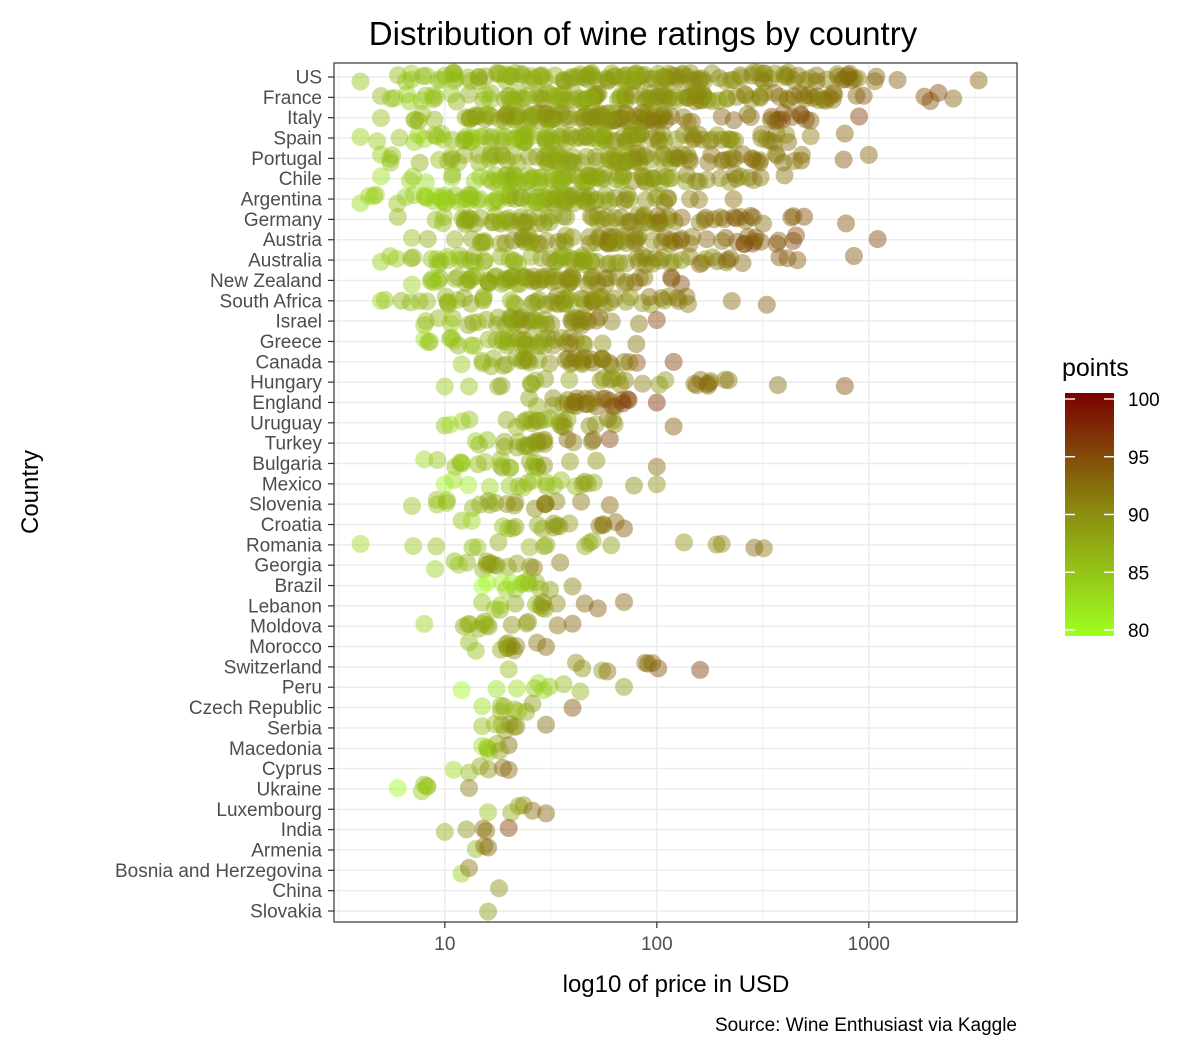  I want to click on y-tick-label: New Zealand, so click(266, 281).